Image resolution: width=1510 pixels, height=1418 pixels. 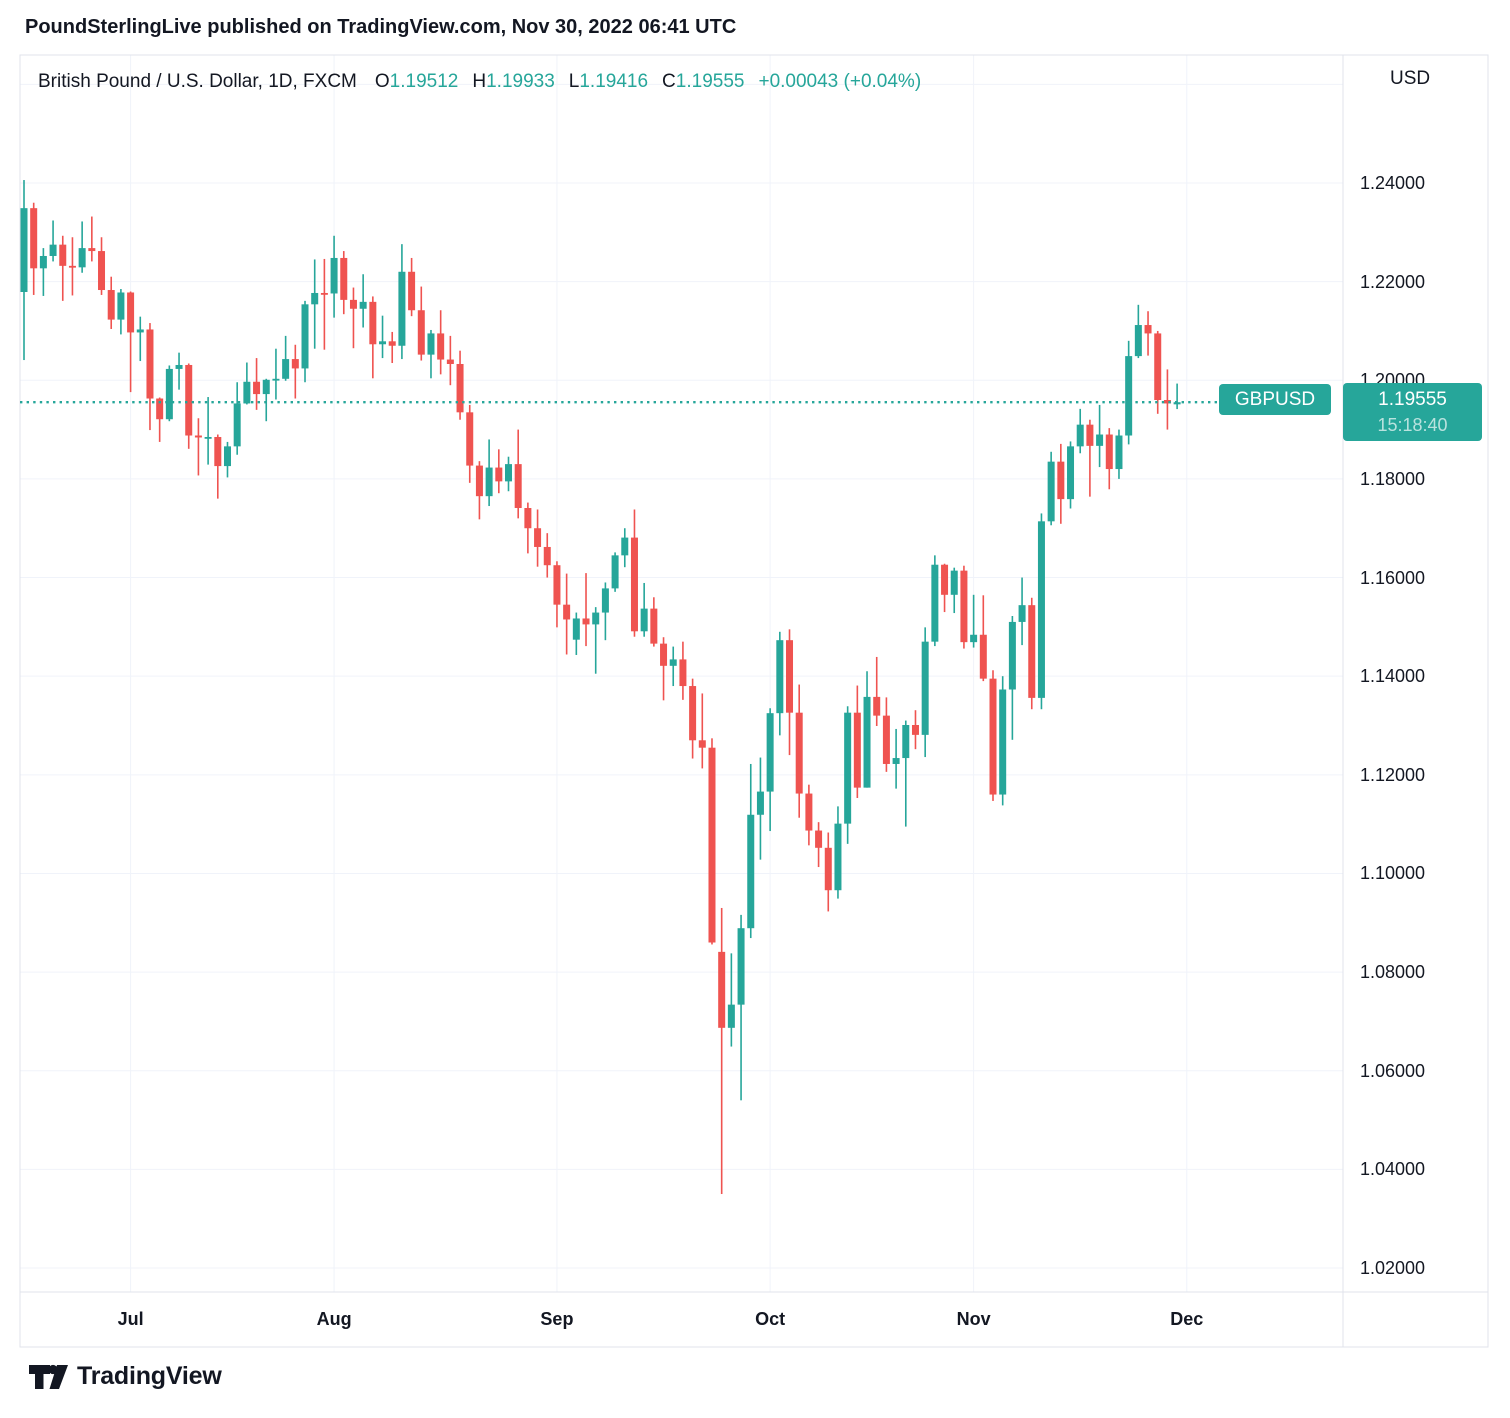 I want to click on tradingview-brand-text: TradingView, so click(x=149, y=1376).